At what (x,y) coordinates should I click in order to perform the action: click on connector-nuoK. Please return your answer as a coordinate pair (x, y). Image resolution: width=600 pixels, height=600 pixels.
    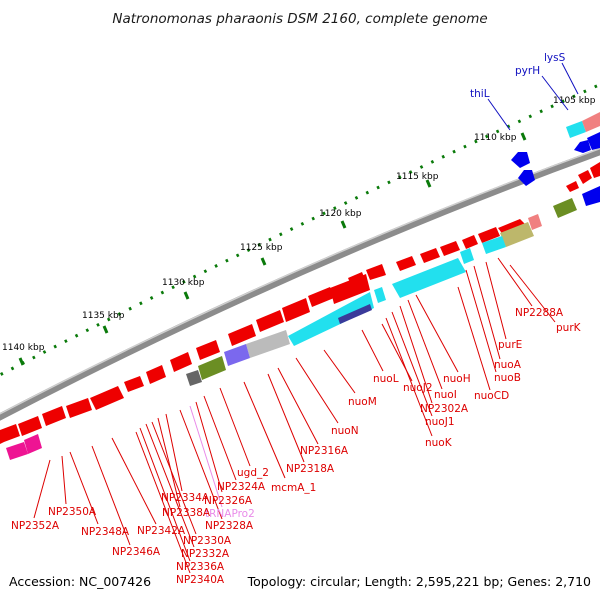
    Looking at the image, I should click on (409, 377).